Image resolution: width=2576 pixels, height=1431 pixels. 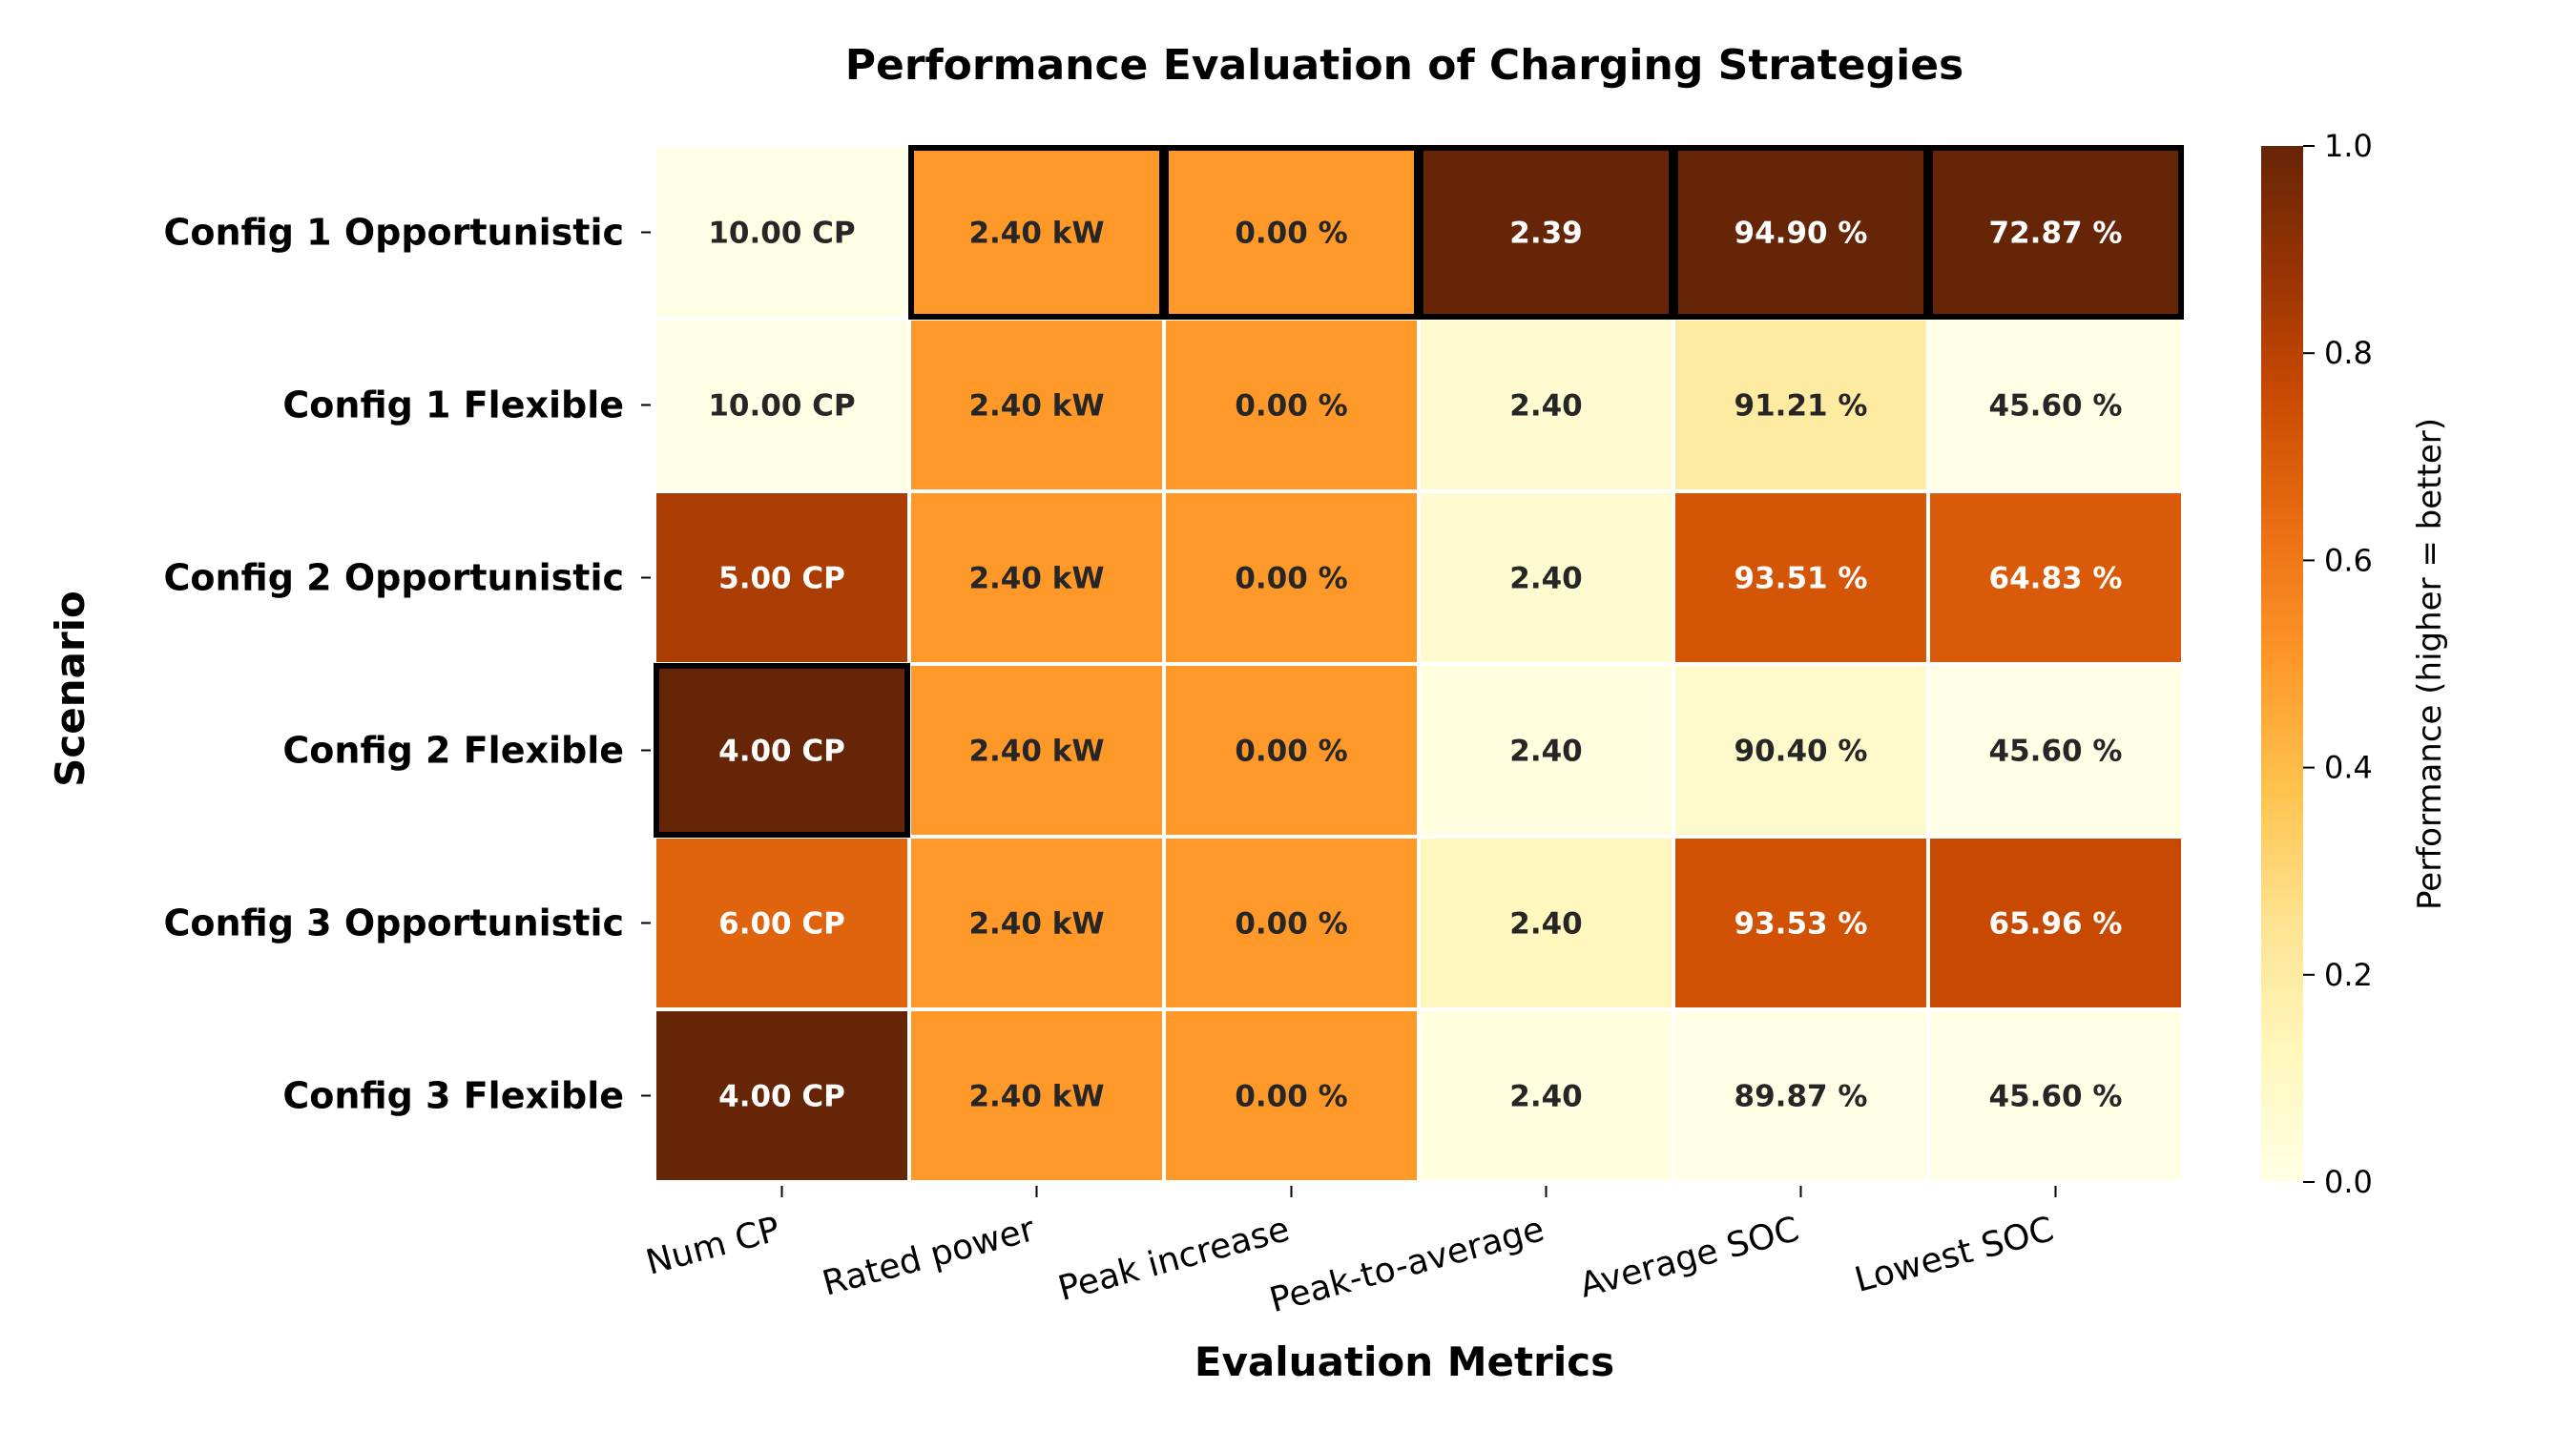 I want to click on cell-value-label: 91.21 %, so click(x=1801, y=407).